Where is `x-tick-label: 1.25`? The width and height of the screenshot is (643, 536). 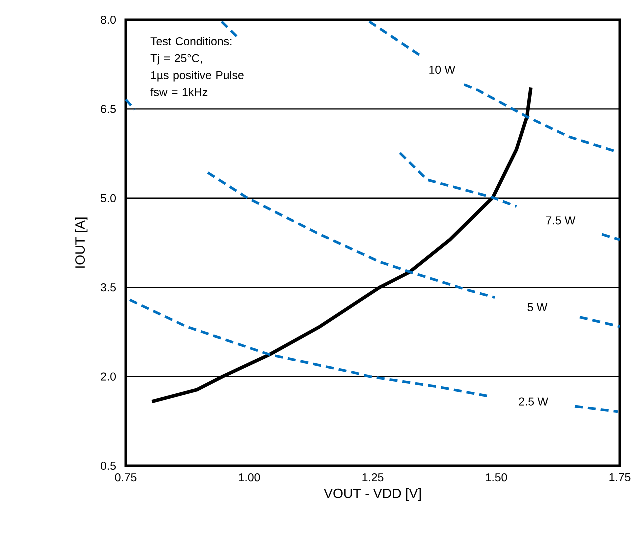
x-tick-label: 1.25 is located at coordinates (373, 478).